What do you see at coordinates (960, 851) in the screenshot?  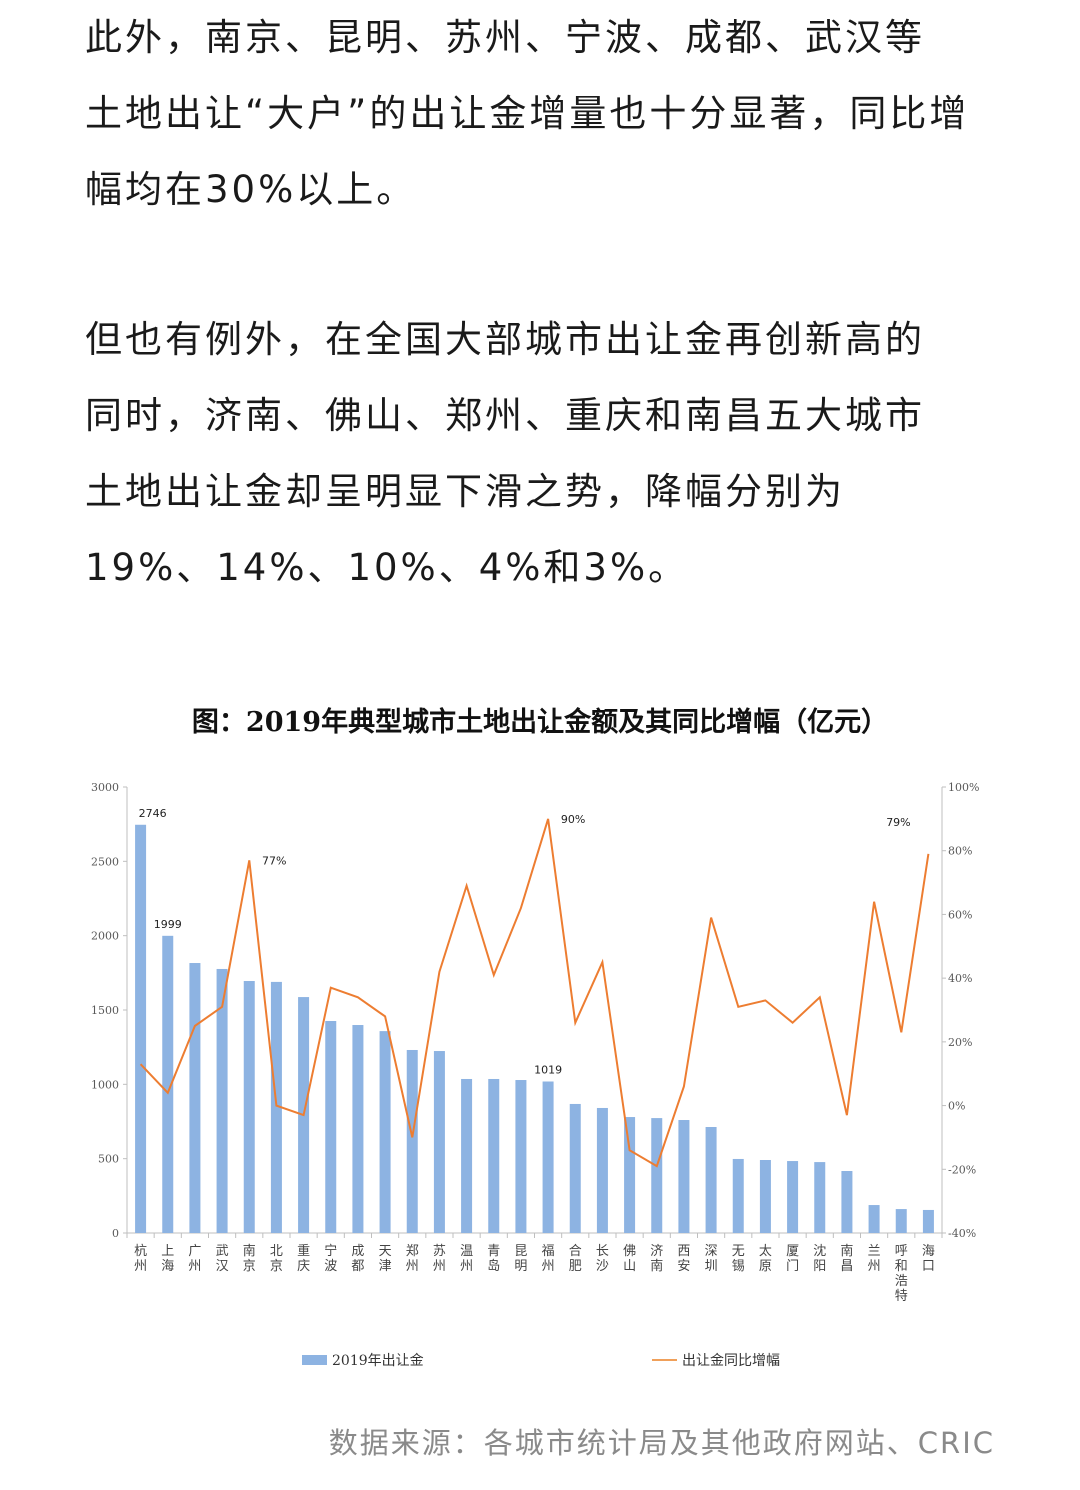 I see `right-tick-label: 80%` at bounding box center [960, 851].